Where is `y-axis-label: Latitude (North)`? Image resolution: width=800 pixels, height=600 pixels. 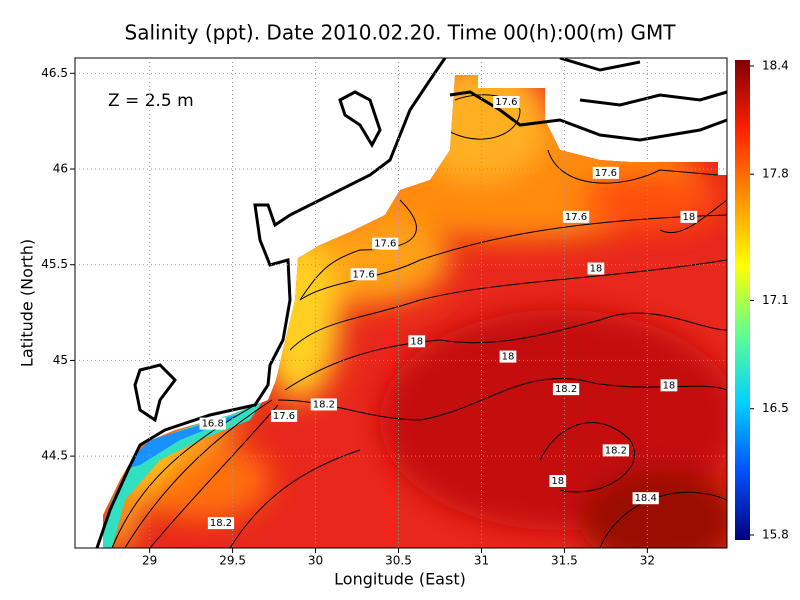
y-axis-label: Latitude (North) is located at coordinates (27, 303).